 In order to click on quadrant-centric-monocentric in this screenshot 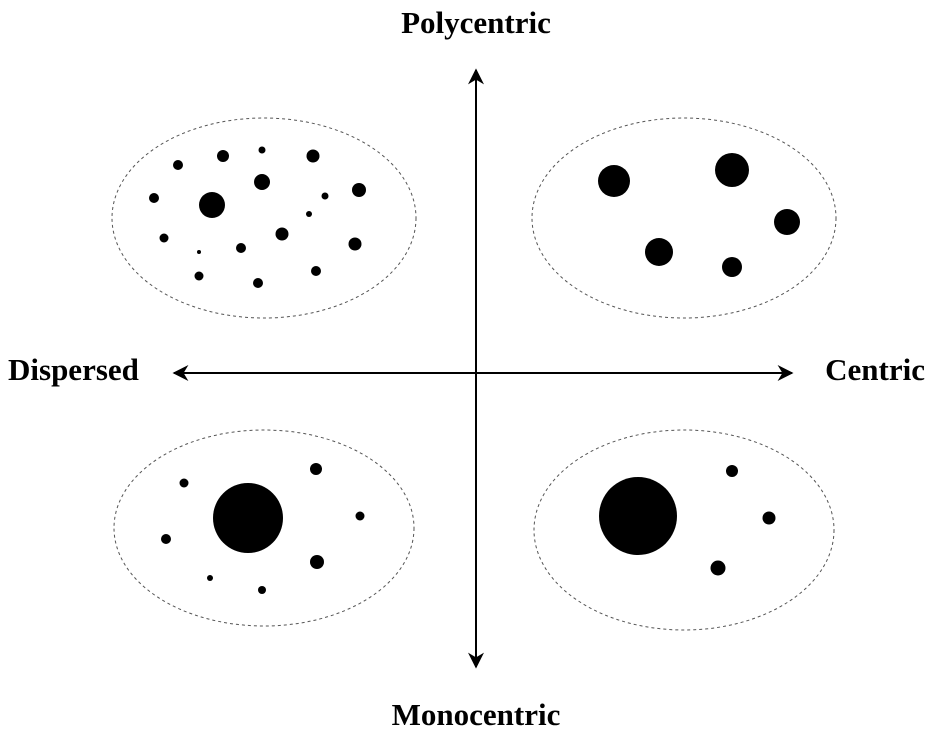, I will do `click(684, 530)`.